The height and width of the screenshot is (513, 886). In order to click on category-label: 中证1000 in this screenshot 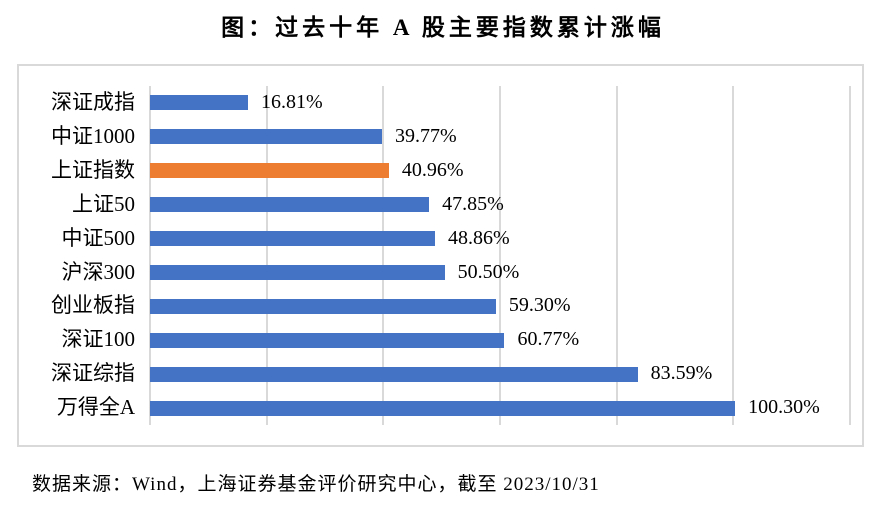, I will do `click(93, 135)`.